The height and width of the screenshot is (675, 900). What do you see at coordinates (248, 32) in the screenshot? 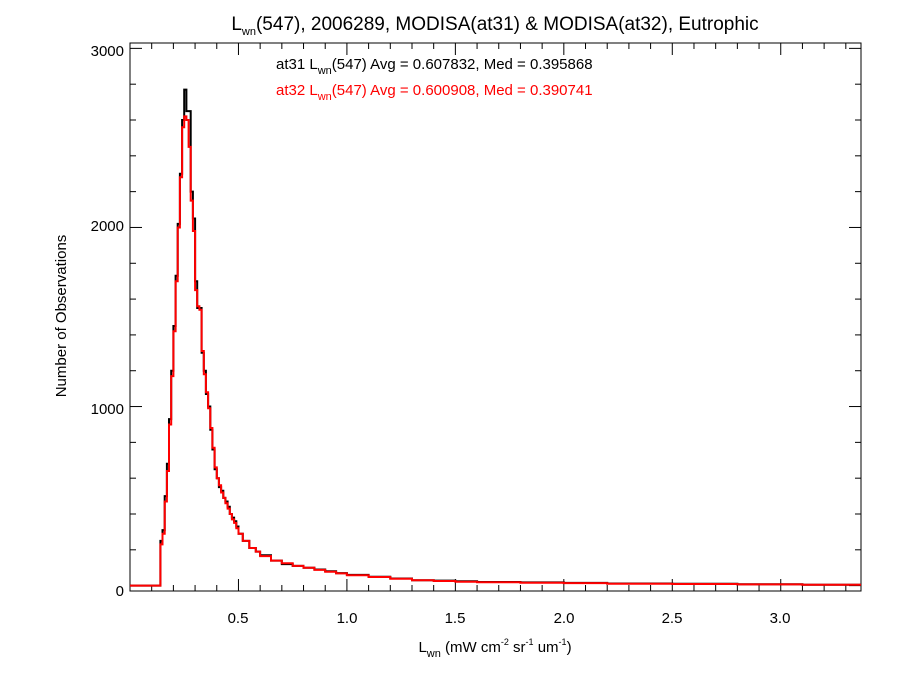
I see `title-subscript: wn` at bounding box center [248, 32].